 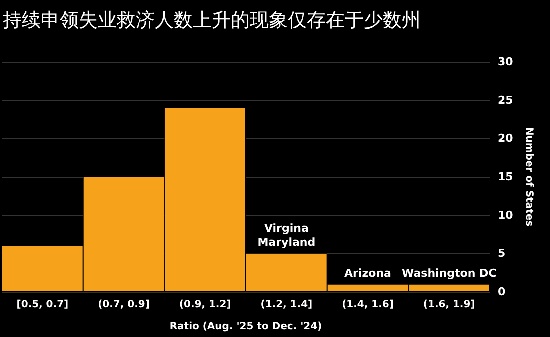 I want to click on x-tick-label: (1.6, 1.9], so click(x=449, y=305).